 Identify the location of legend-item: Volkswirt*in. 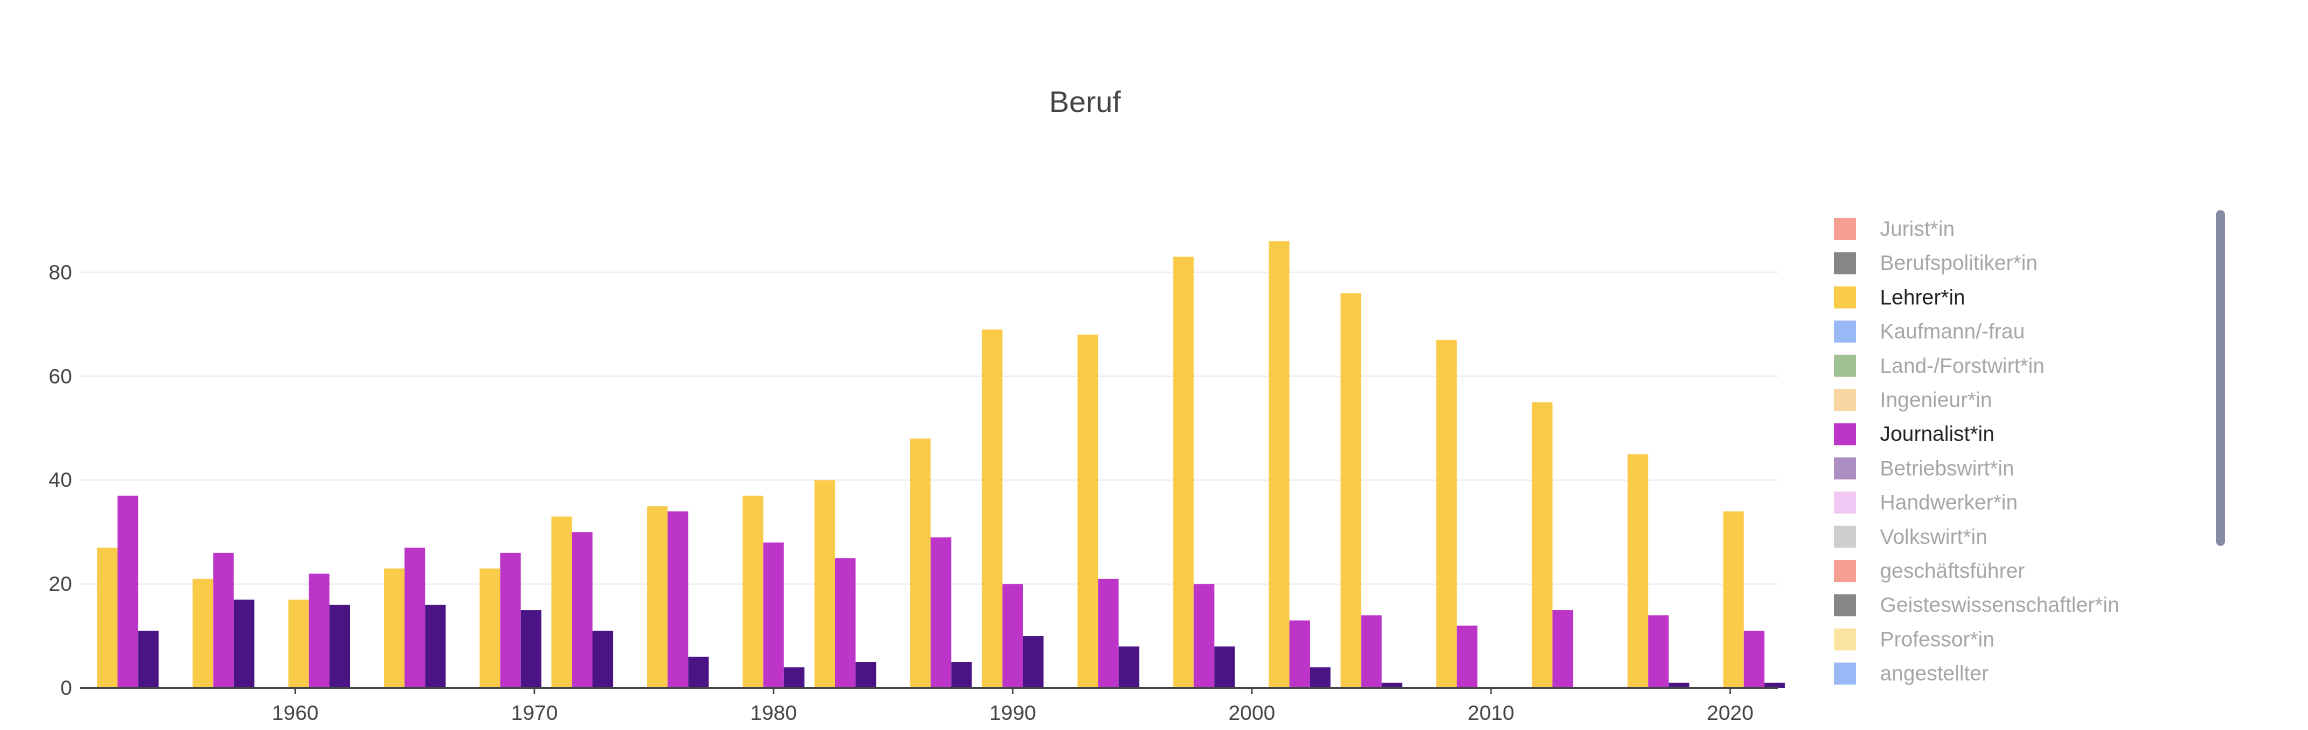
(1910, 537).